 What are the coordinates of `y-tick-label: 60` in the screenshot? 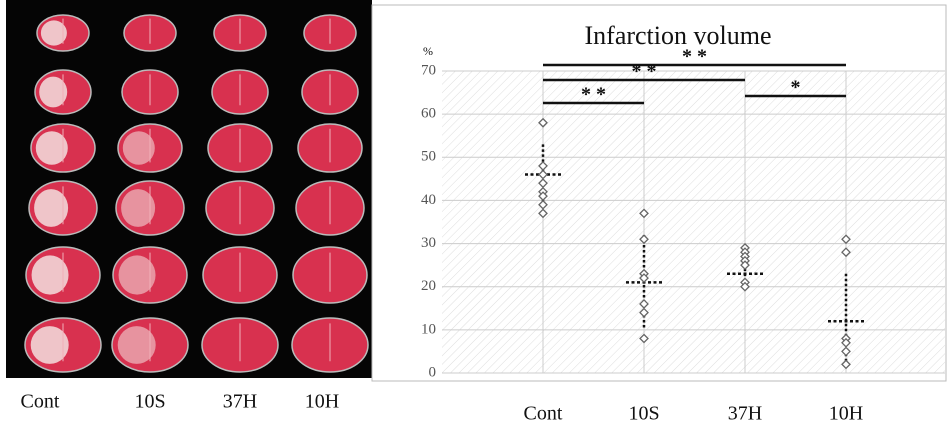 It's located at (428, 114).